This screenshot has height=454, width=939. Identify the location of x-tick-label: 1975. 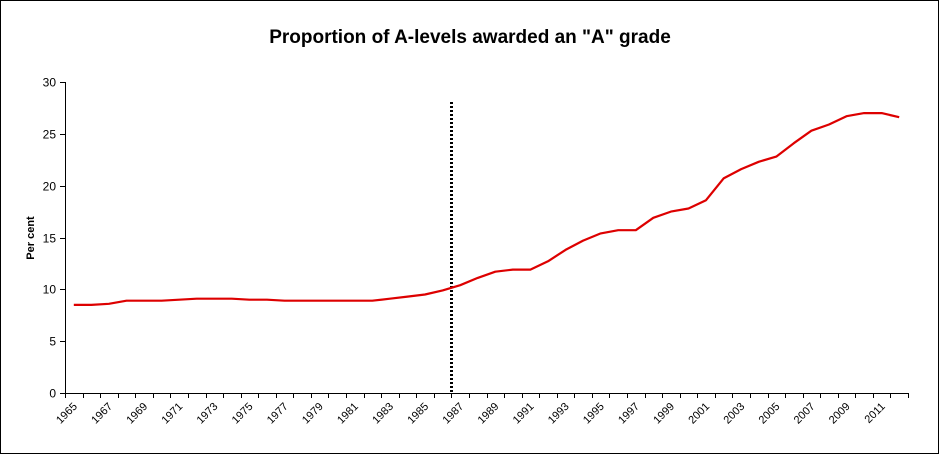
(243, 414).